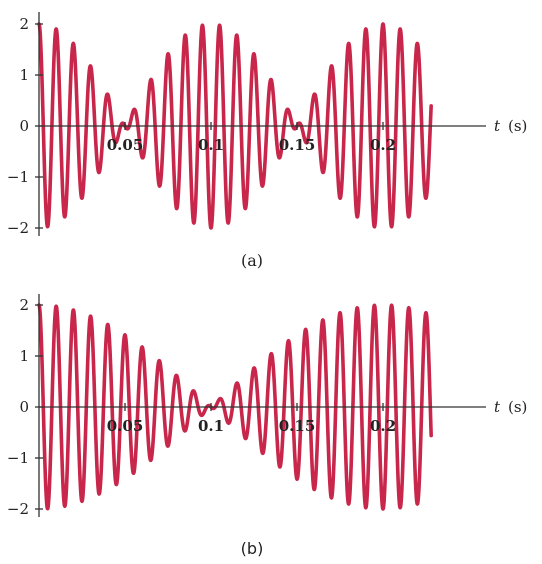 The height and width of the screenshot is (564, 542). Describe the element at coordinates (252, 548) in the screenshot. I see `panel-label: (b)` at that location.